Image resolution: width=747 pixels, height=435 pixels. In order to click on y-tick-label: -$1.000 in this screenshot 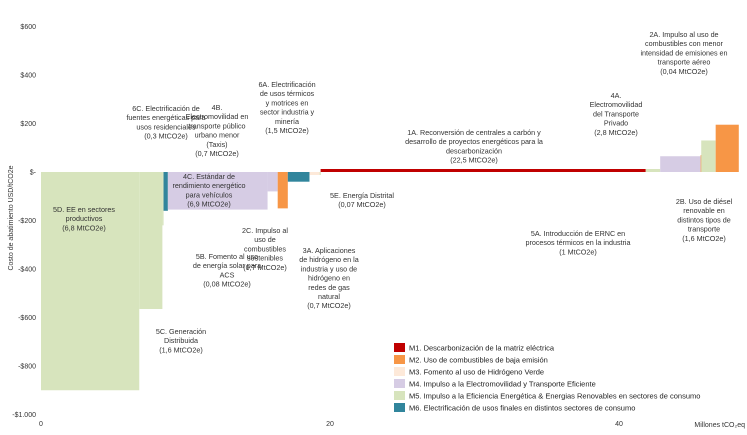, I will do `click(24, 415)`.